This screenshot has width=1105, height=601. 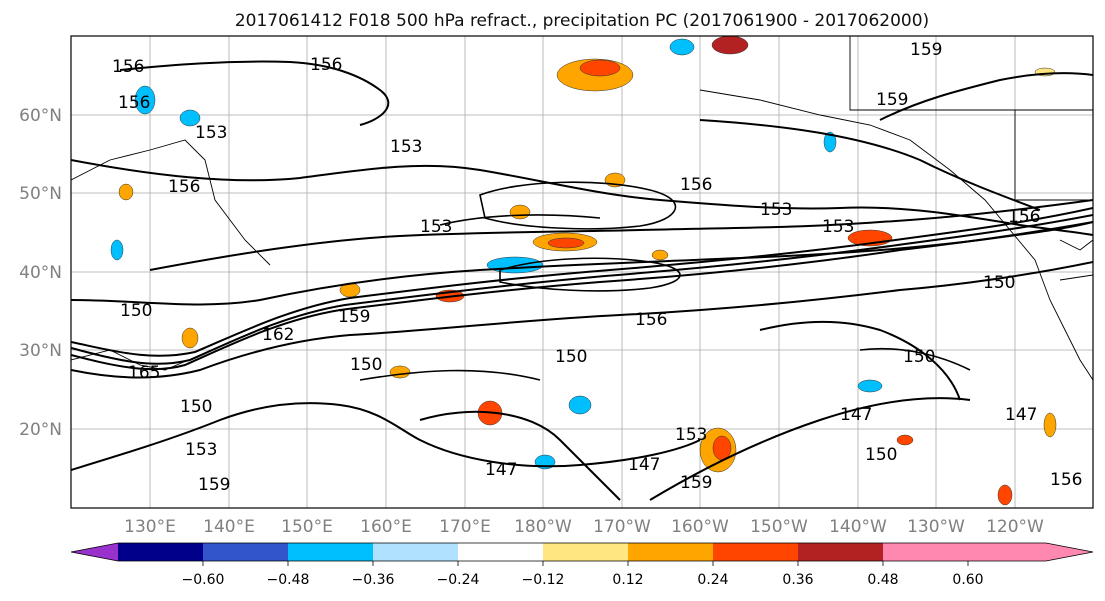 What do you see at coordinates (94, 552) in the screenshot?
I see `colorbar-extend-low` at bounding box center [94, 552].